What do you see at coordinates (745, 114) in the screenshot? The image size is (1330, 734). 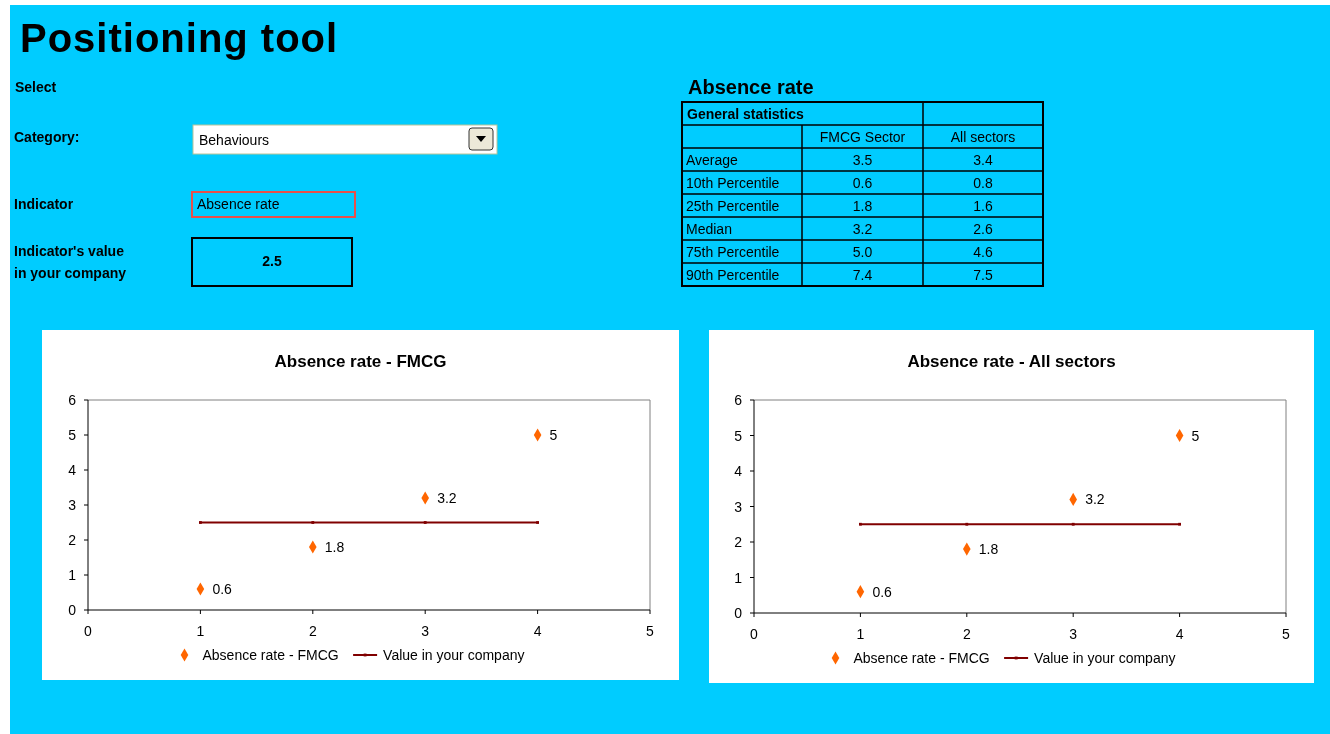 I see `text: General statistics` at bounding box center [745, 114].